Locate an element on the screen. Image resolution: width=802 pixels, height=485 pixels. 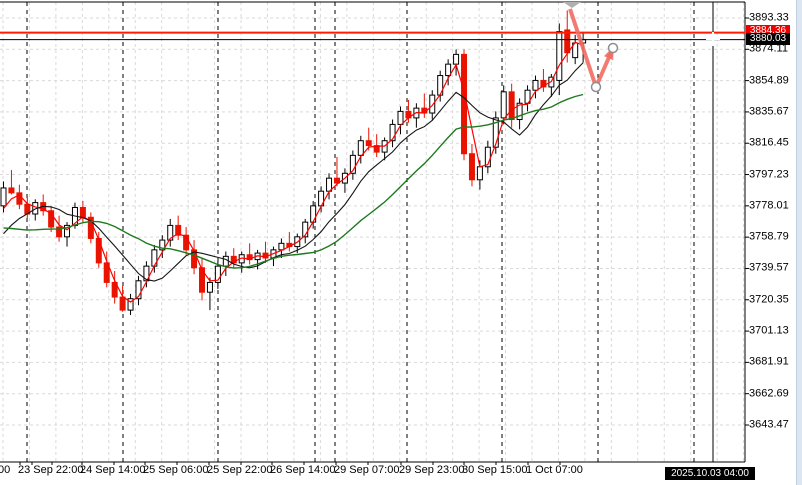
price-axis-label: 3816.45 is located at coordinates (769, 142).